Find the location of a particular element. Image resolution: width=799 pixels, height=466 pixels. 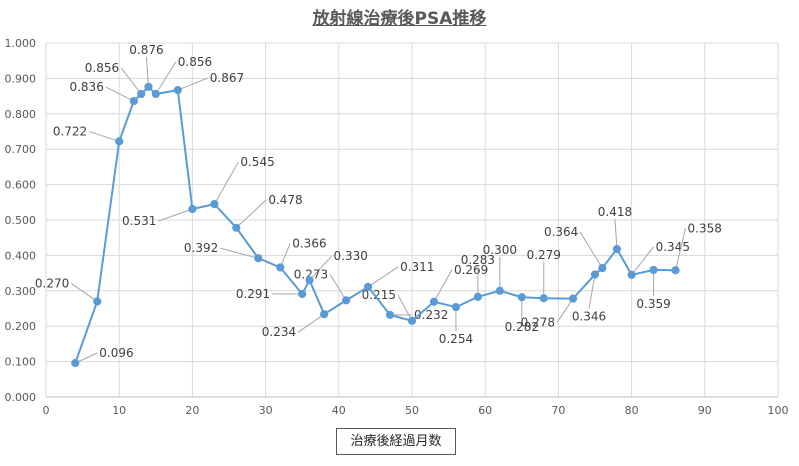

data-label: 0.364 is located at coordinates (561, 232).